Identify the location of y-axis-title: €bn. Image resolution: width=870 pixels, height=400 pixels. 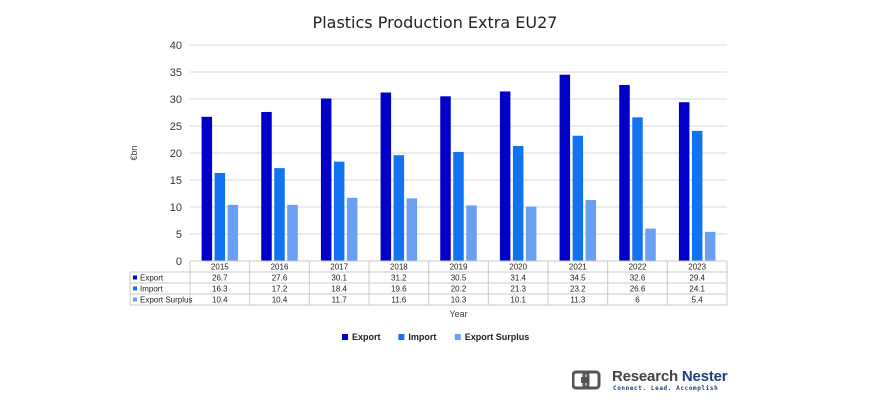
(134, 152).